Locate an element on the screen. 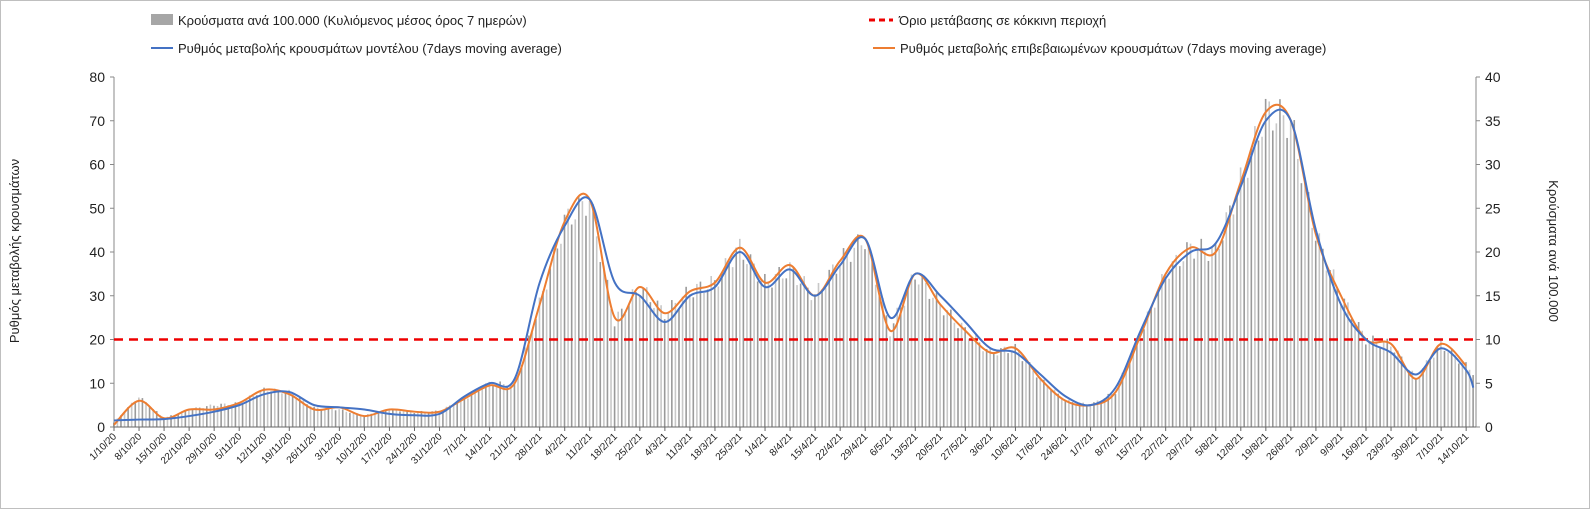 The height and width of the screenshot is (517, 1590). y-tick-label: 70 is located at coordinates (97, 121).